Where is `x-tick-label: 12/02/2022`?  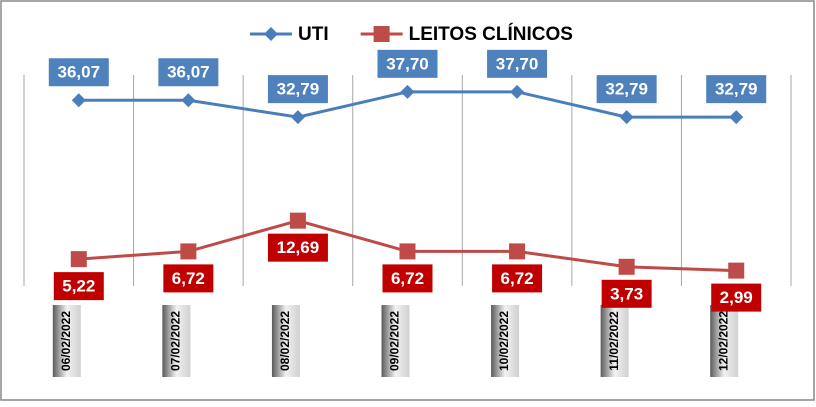 x-tick-label: 12/02/2022 is located at coordinates (723, 341).